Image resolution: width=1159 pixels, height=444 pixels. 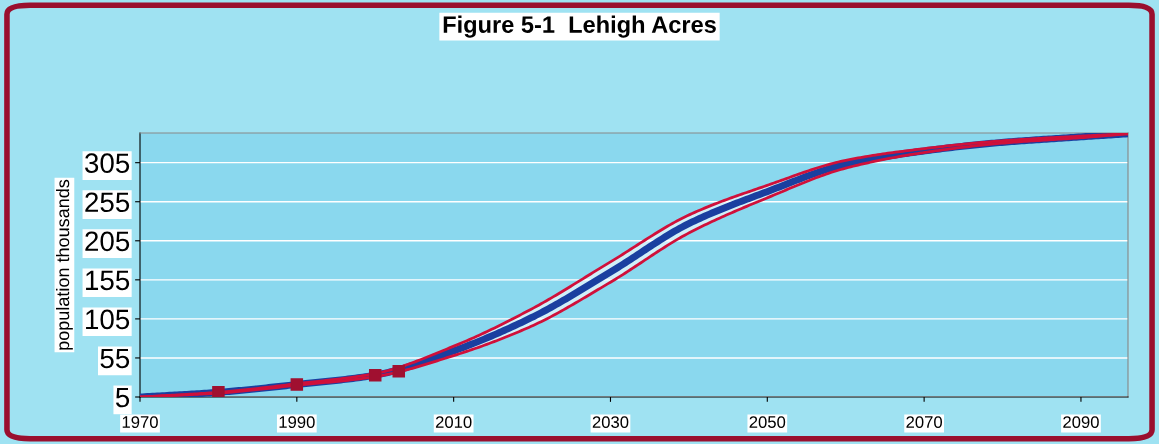 What do you see at coordinates (115, 358) in the screenshot?
I see `y-tick-label: 55` at bounding box center [115, 358].